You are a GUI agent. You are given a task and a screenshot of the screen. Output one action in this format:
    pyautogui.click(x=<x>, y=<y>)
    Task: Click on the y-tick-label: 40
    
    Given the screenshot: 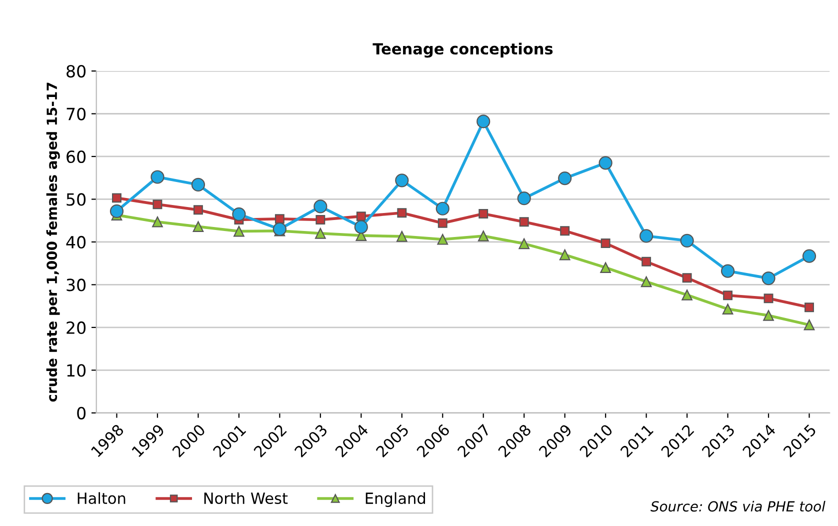 What is the action you would take?
    pyautogui.click(x=76, y=242)
    